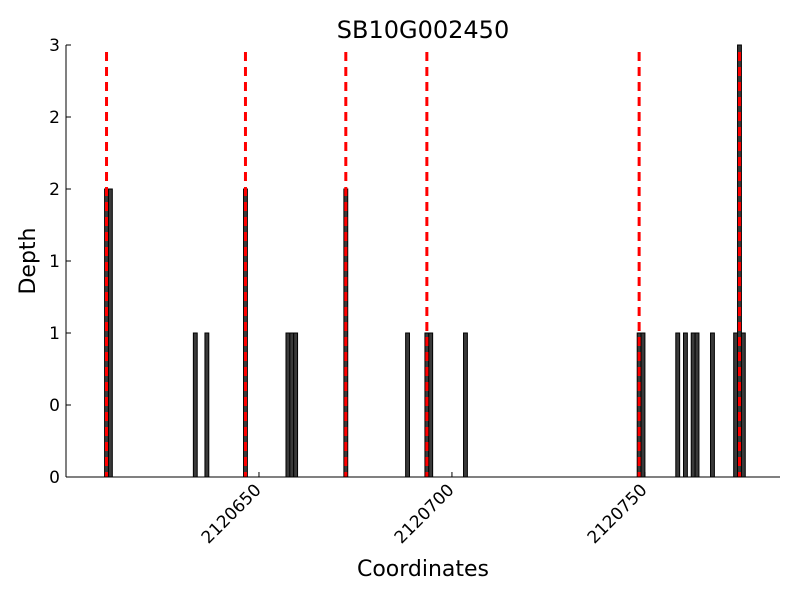  I want to click on y-axis-label: Depth, so click(28, 260).